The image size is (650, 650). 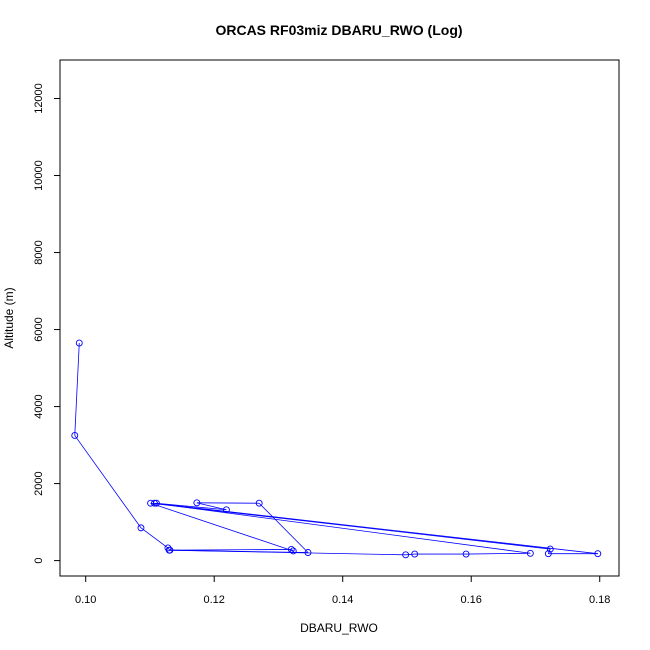 What do you see at coordinates (39, 175) in the screenshot?
I see `y-tick-label: 10000` at bounding box center [39, 175].